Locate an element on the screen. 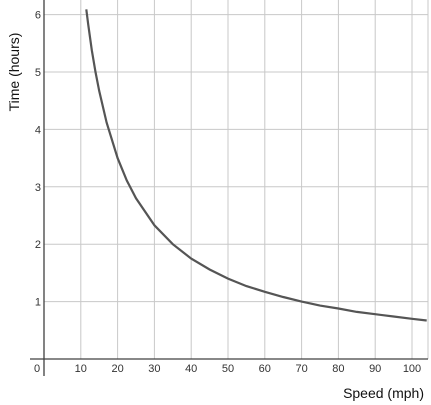  y-tick-label-5: 5 is located at coordinates (38, 73).